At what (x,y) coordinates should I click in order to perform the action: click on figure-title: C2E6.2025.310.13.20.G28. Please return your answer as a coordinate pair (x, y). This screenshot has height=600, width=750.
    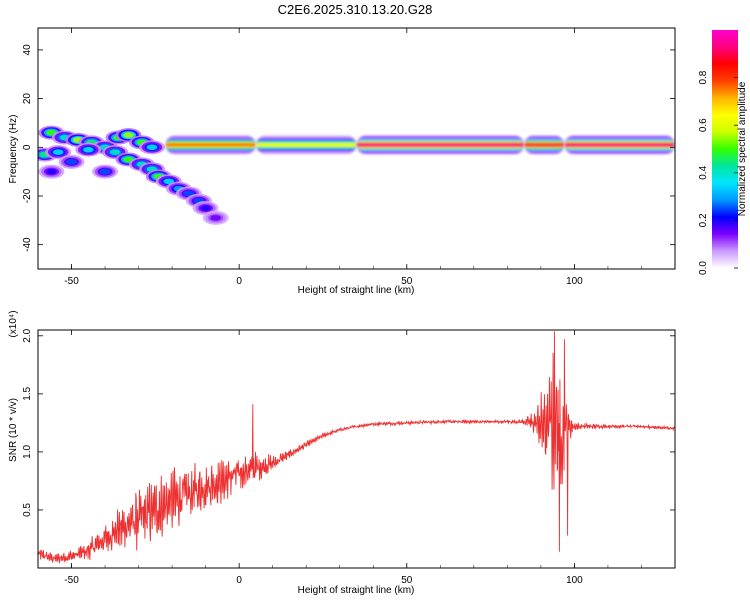
    Looking at the image, I should click on (355, 9).